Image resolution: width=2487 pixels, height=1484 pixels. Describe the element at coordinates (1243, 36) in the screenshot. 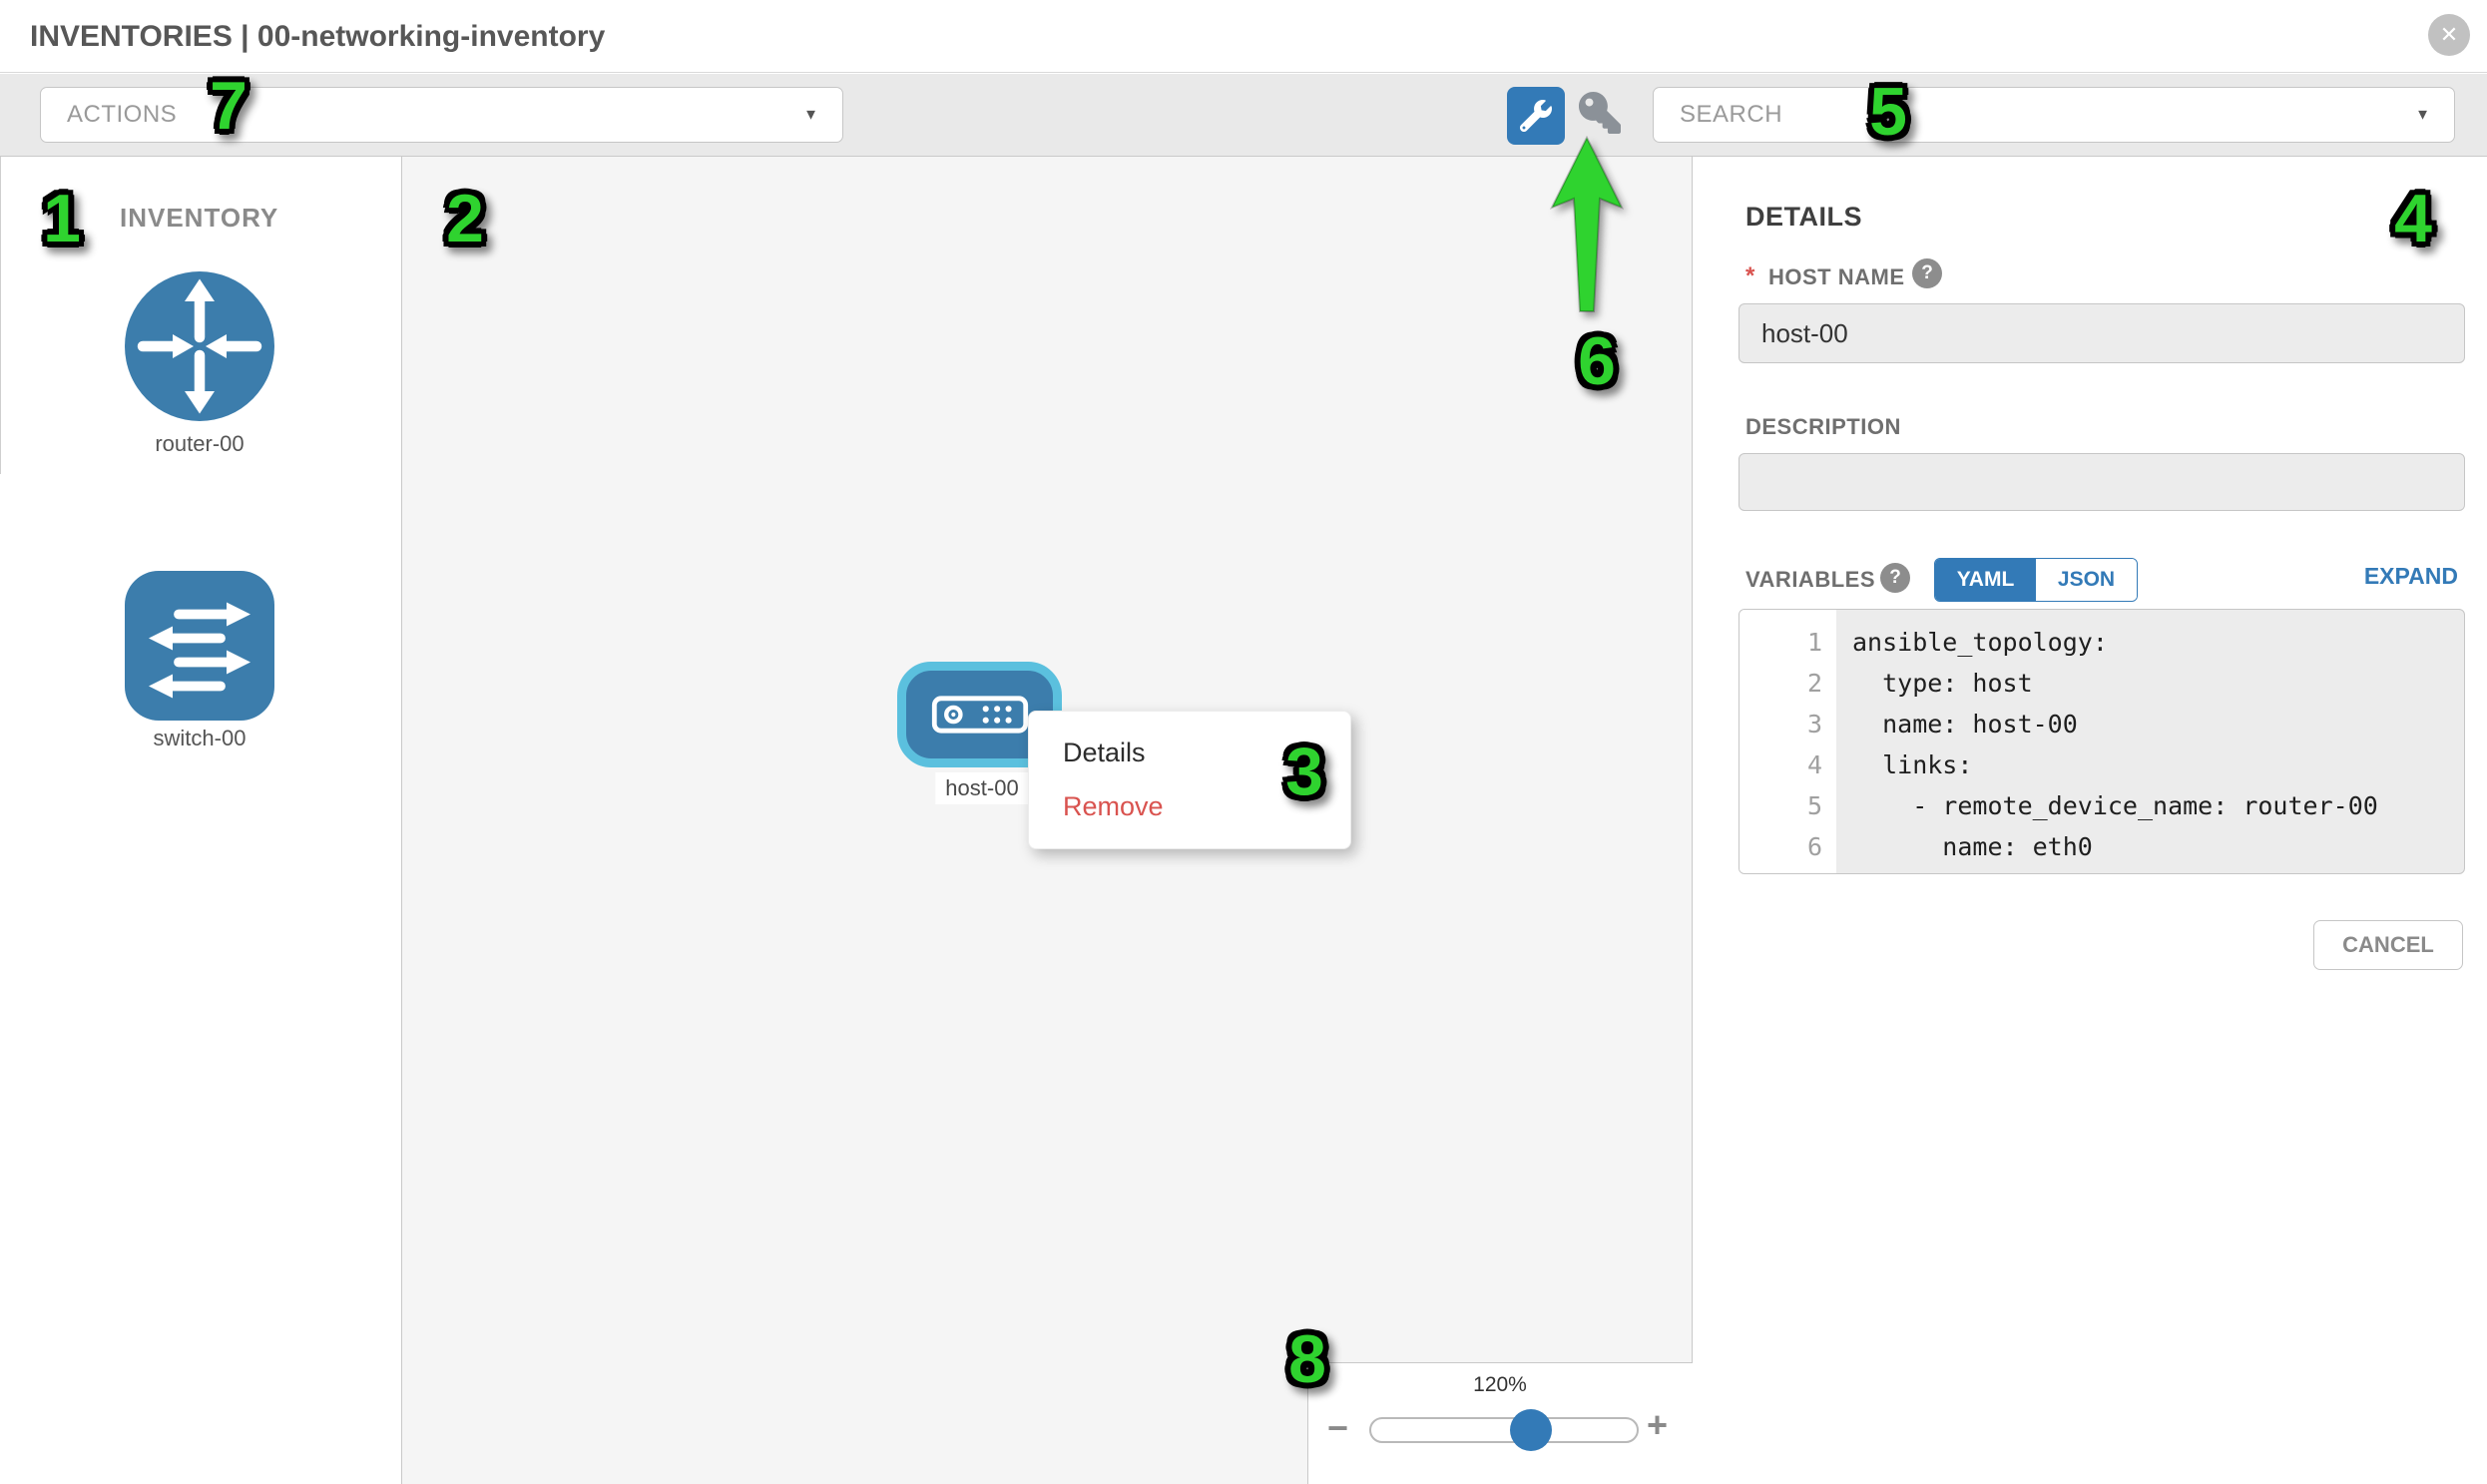

I see `title-bar: INVENTORIES | 00-networking-inventory ✕` at that location.